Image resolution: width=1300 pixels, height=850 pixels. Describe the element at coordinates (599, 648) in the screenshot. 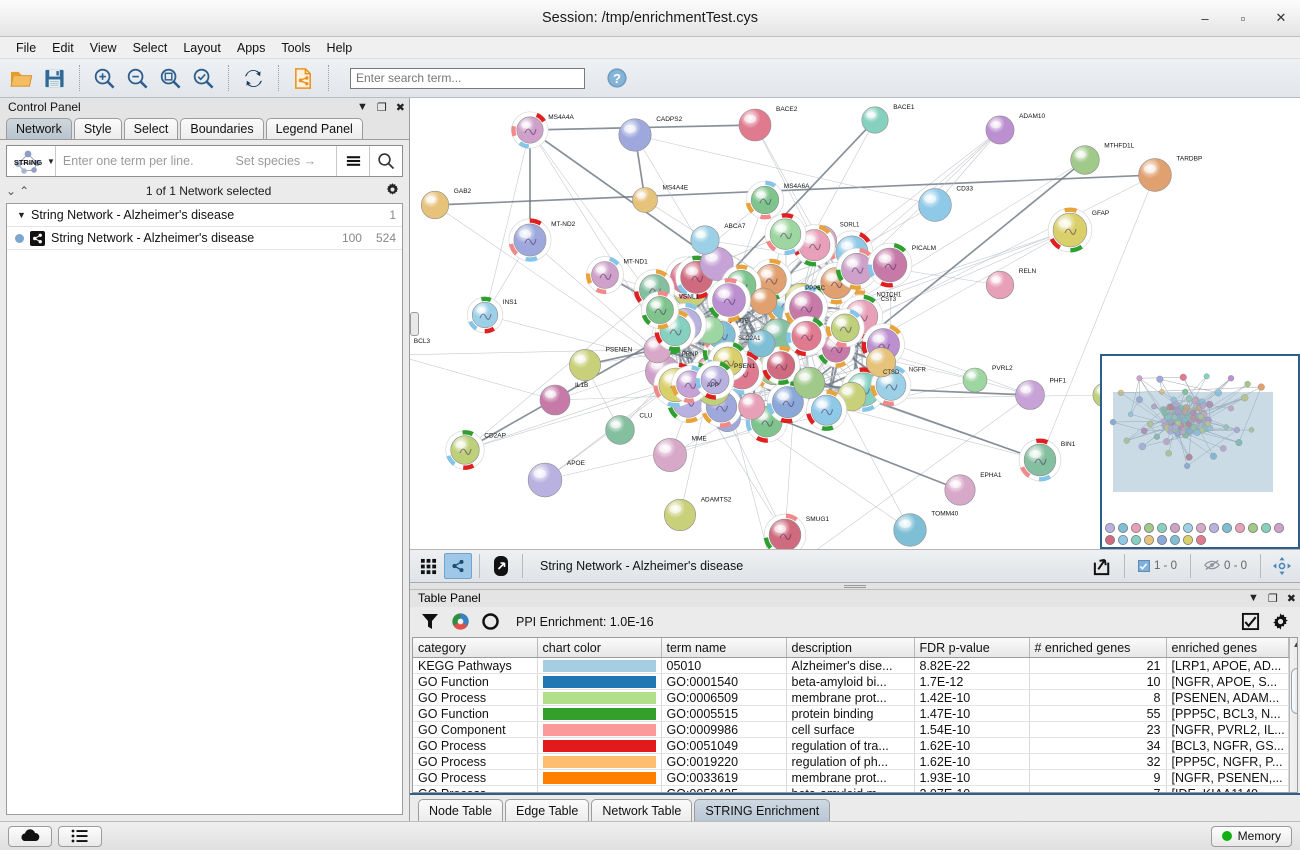

I see `col-chart-color: chart color` at that location.